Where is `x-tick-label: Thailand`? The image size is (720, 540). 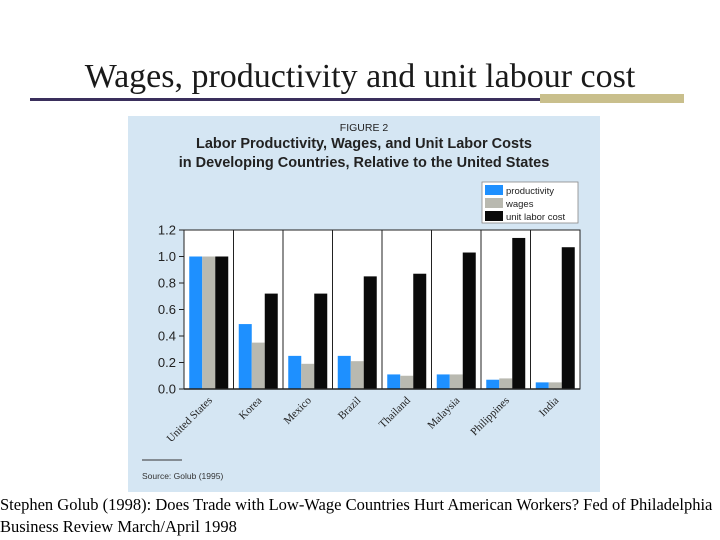
x-tick-label: Thailand is located at coordinates (395, 412).